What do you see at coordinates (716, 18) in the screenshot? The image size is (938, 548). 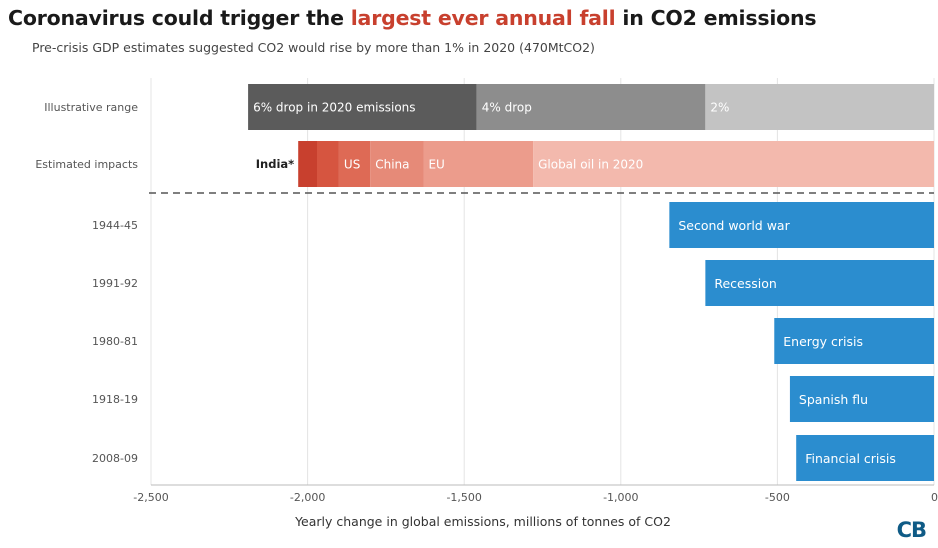 I see `title-part-2: in CO2 emissions` at bounding box center [716, 18].